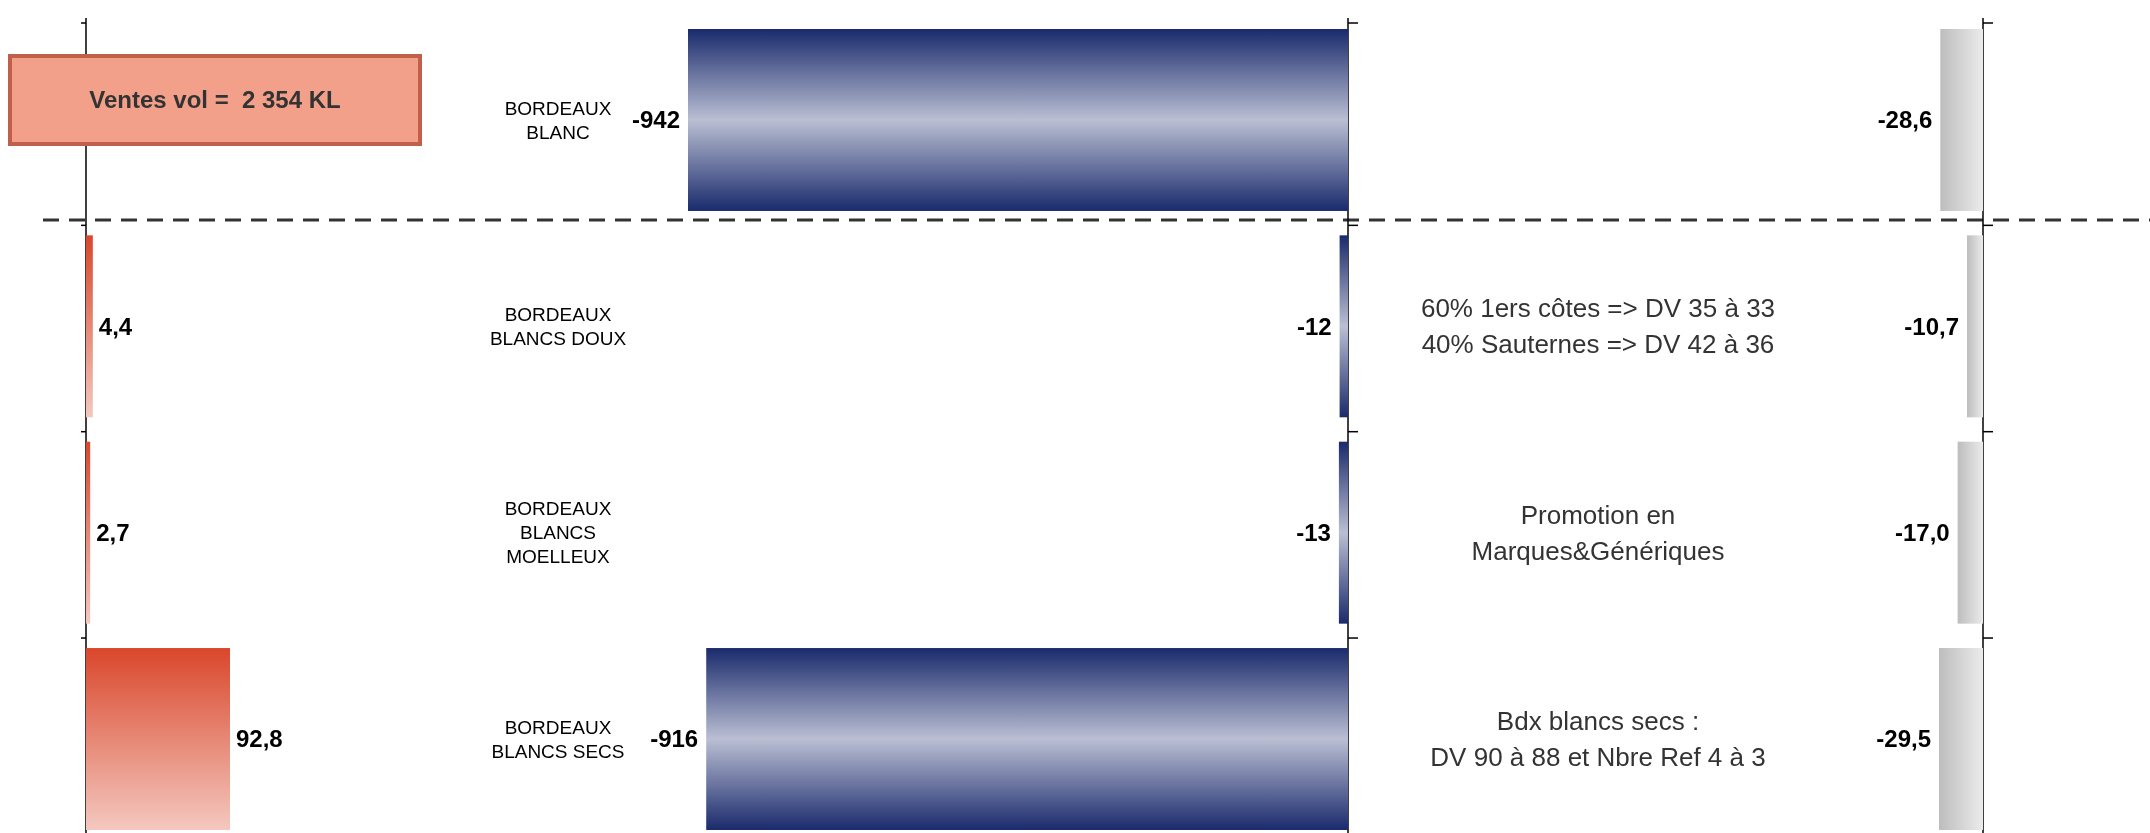 This screenshot has width=2150, height=833. Describe the element at coordinates (1598, 326) in the screenshot. I see `text: 60% 1ers côtes => DV 35 à 33 40% Sauternes => DV 42 à 36` at that location.